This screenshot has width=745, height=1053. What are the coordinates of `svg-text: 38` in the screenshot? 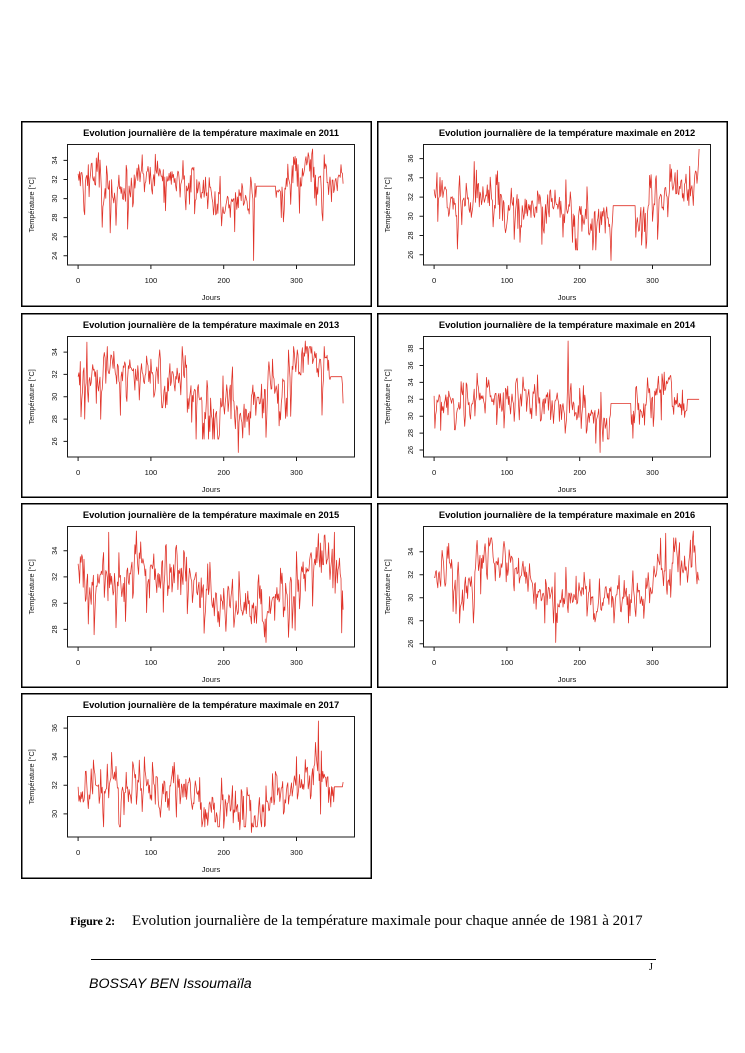 It's located at (410, 349).